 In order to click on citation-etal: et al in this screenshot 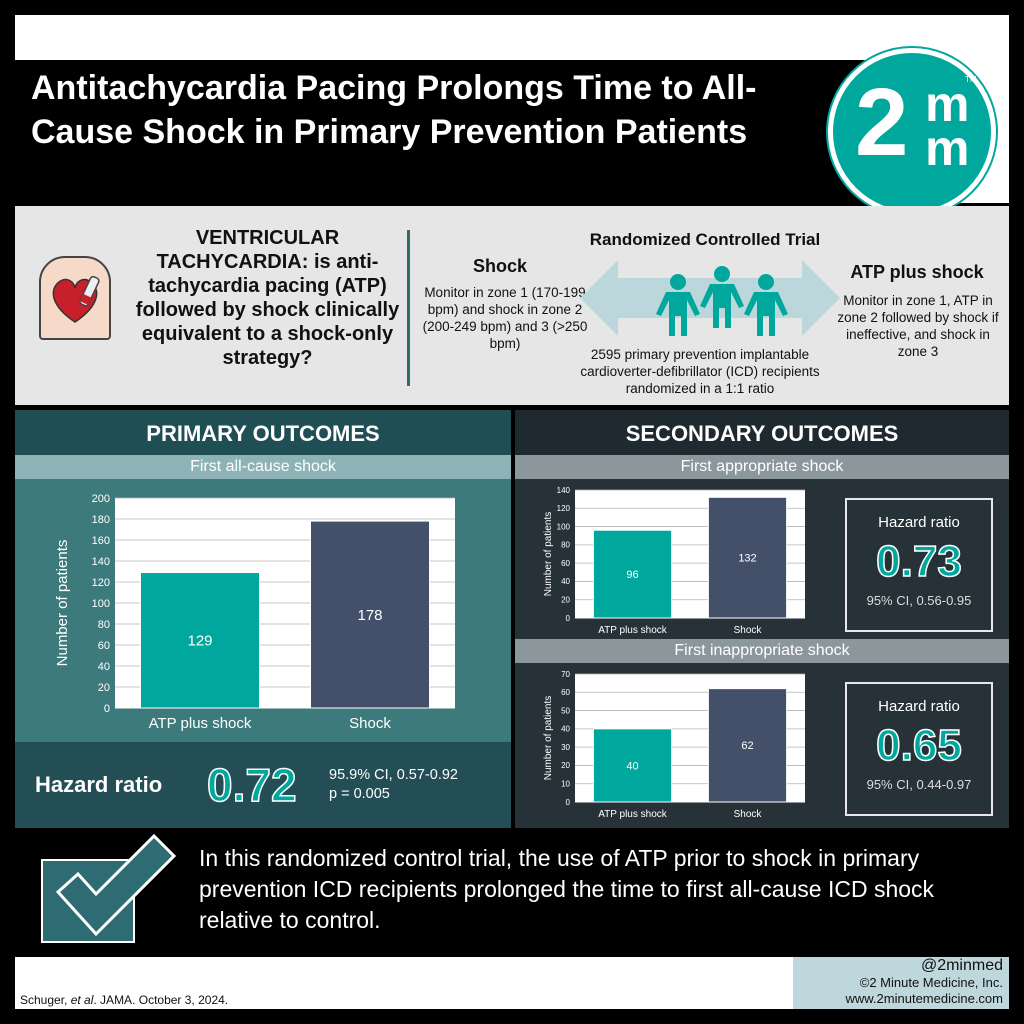, I will do `click(82, 1000)`.